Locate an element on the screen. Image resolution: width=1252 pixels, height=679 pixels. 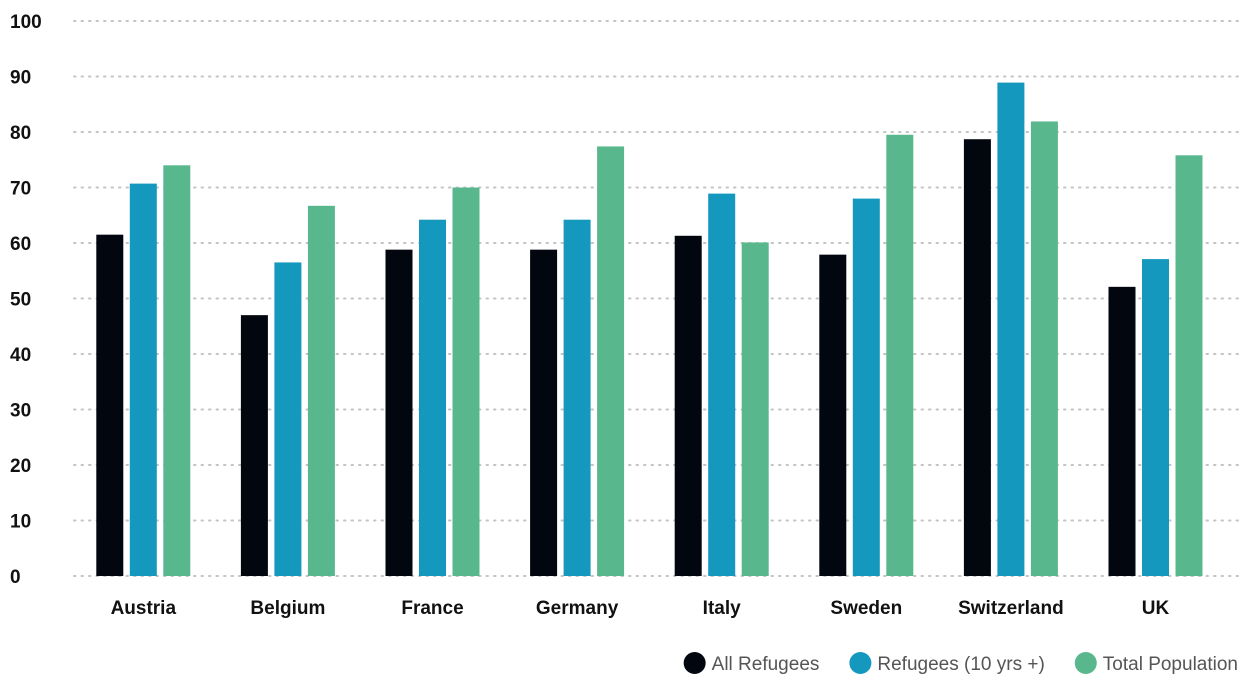
x-tick-label: UK is located at coordinates (1156, 608).